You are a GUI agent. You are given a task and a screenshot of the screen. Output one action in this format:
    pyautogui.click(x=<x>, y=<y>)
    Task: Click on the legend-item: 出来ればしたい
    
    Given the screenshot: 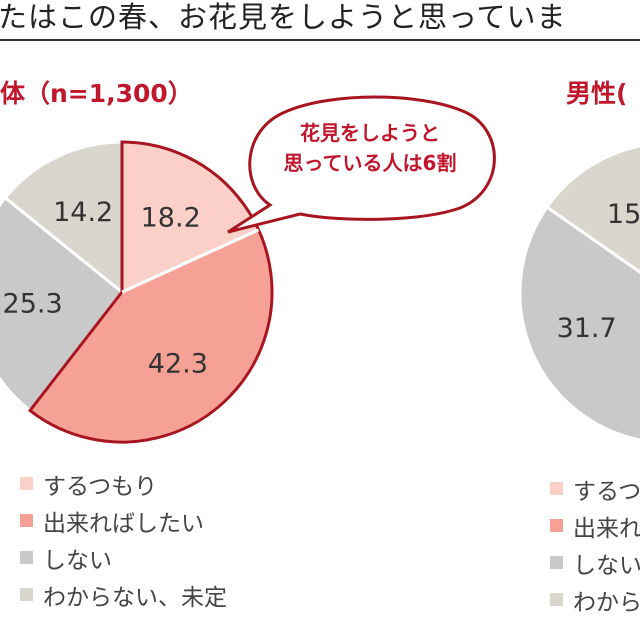 What is the action you would take?
    pyautogui.click(x=123, y=520)
    